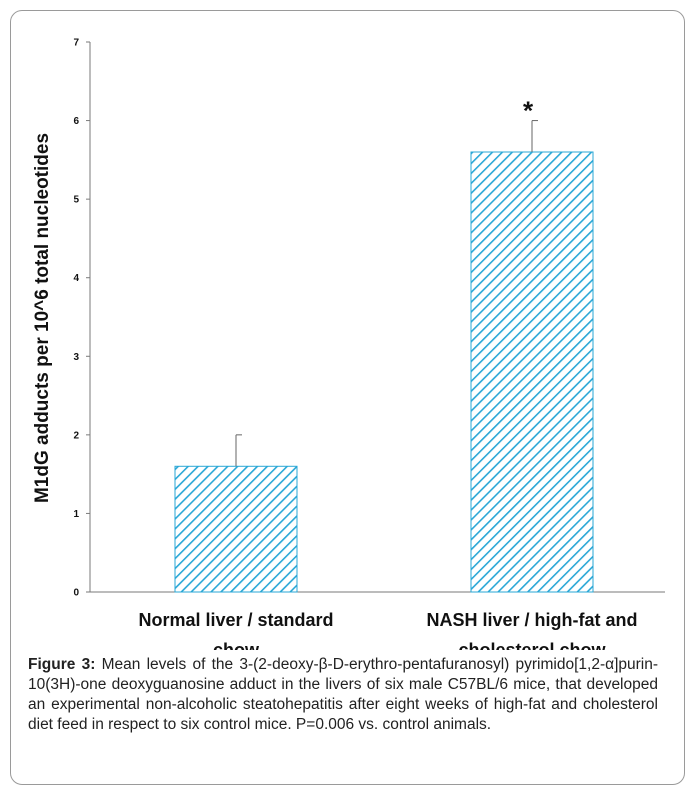 This screenshot has width=697, height=798. I want to click on x-category-label: NASH liver / high-fat and, so click(531, 620).